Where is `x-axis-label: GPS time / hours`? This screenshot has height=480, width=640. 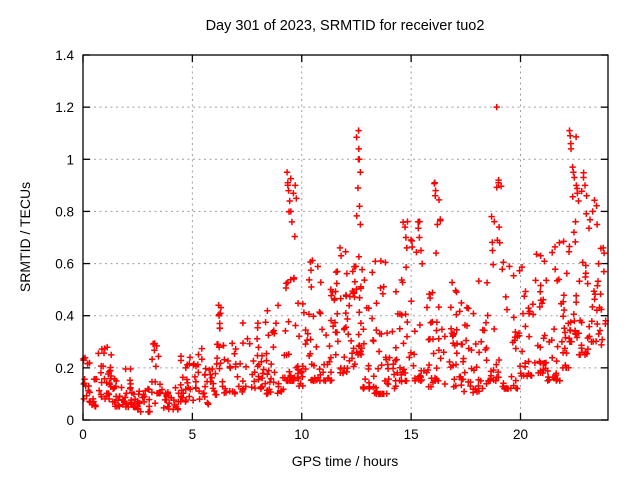
x-axis-label: GPS time / hours is located at coordinates (345, 461).